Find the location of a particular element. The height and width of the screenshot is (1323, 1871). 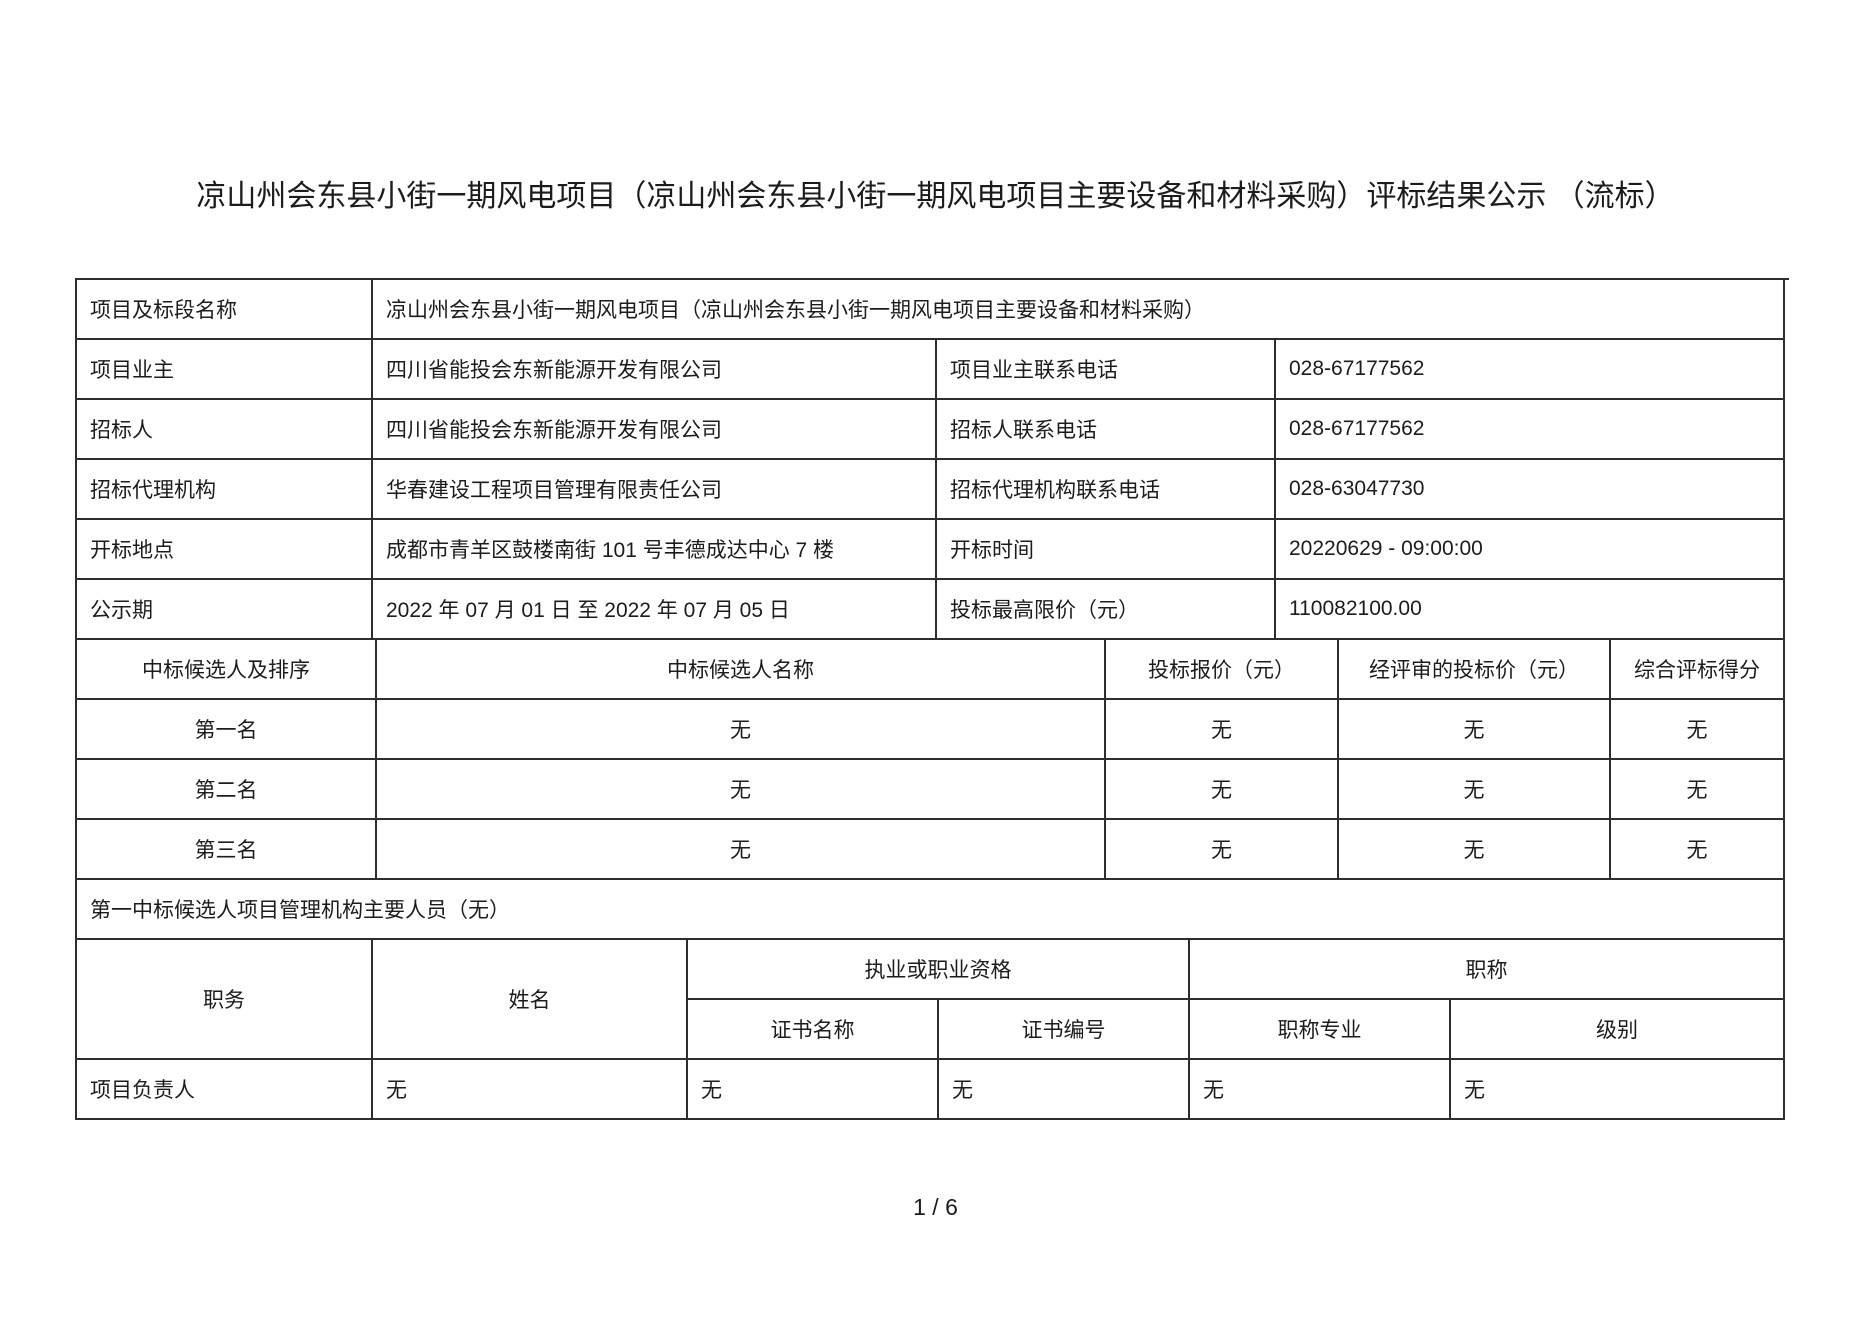

candidate-rank-cell: 第一名 is located at coordinates (227, 730).